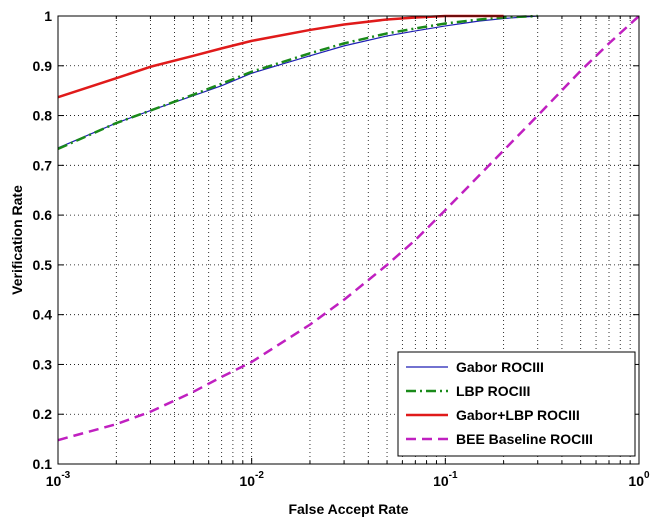  I want to click on x-tick-label: 10⁻², so click(251, 479).